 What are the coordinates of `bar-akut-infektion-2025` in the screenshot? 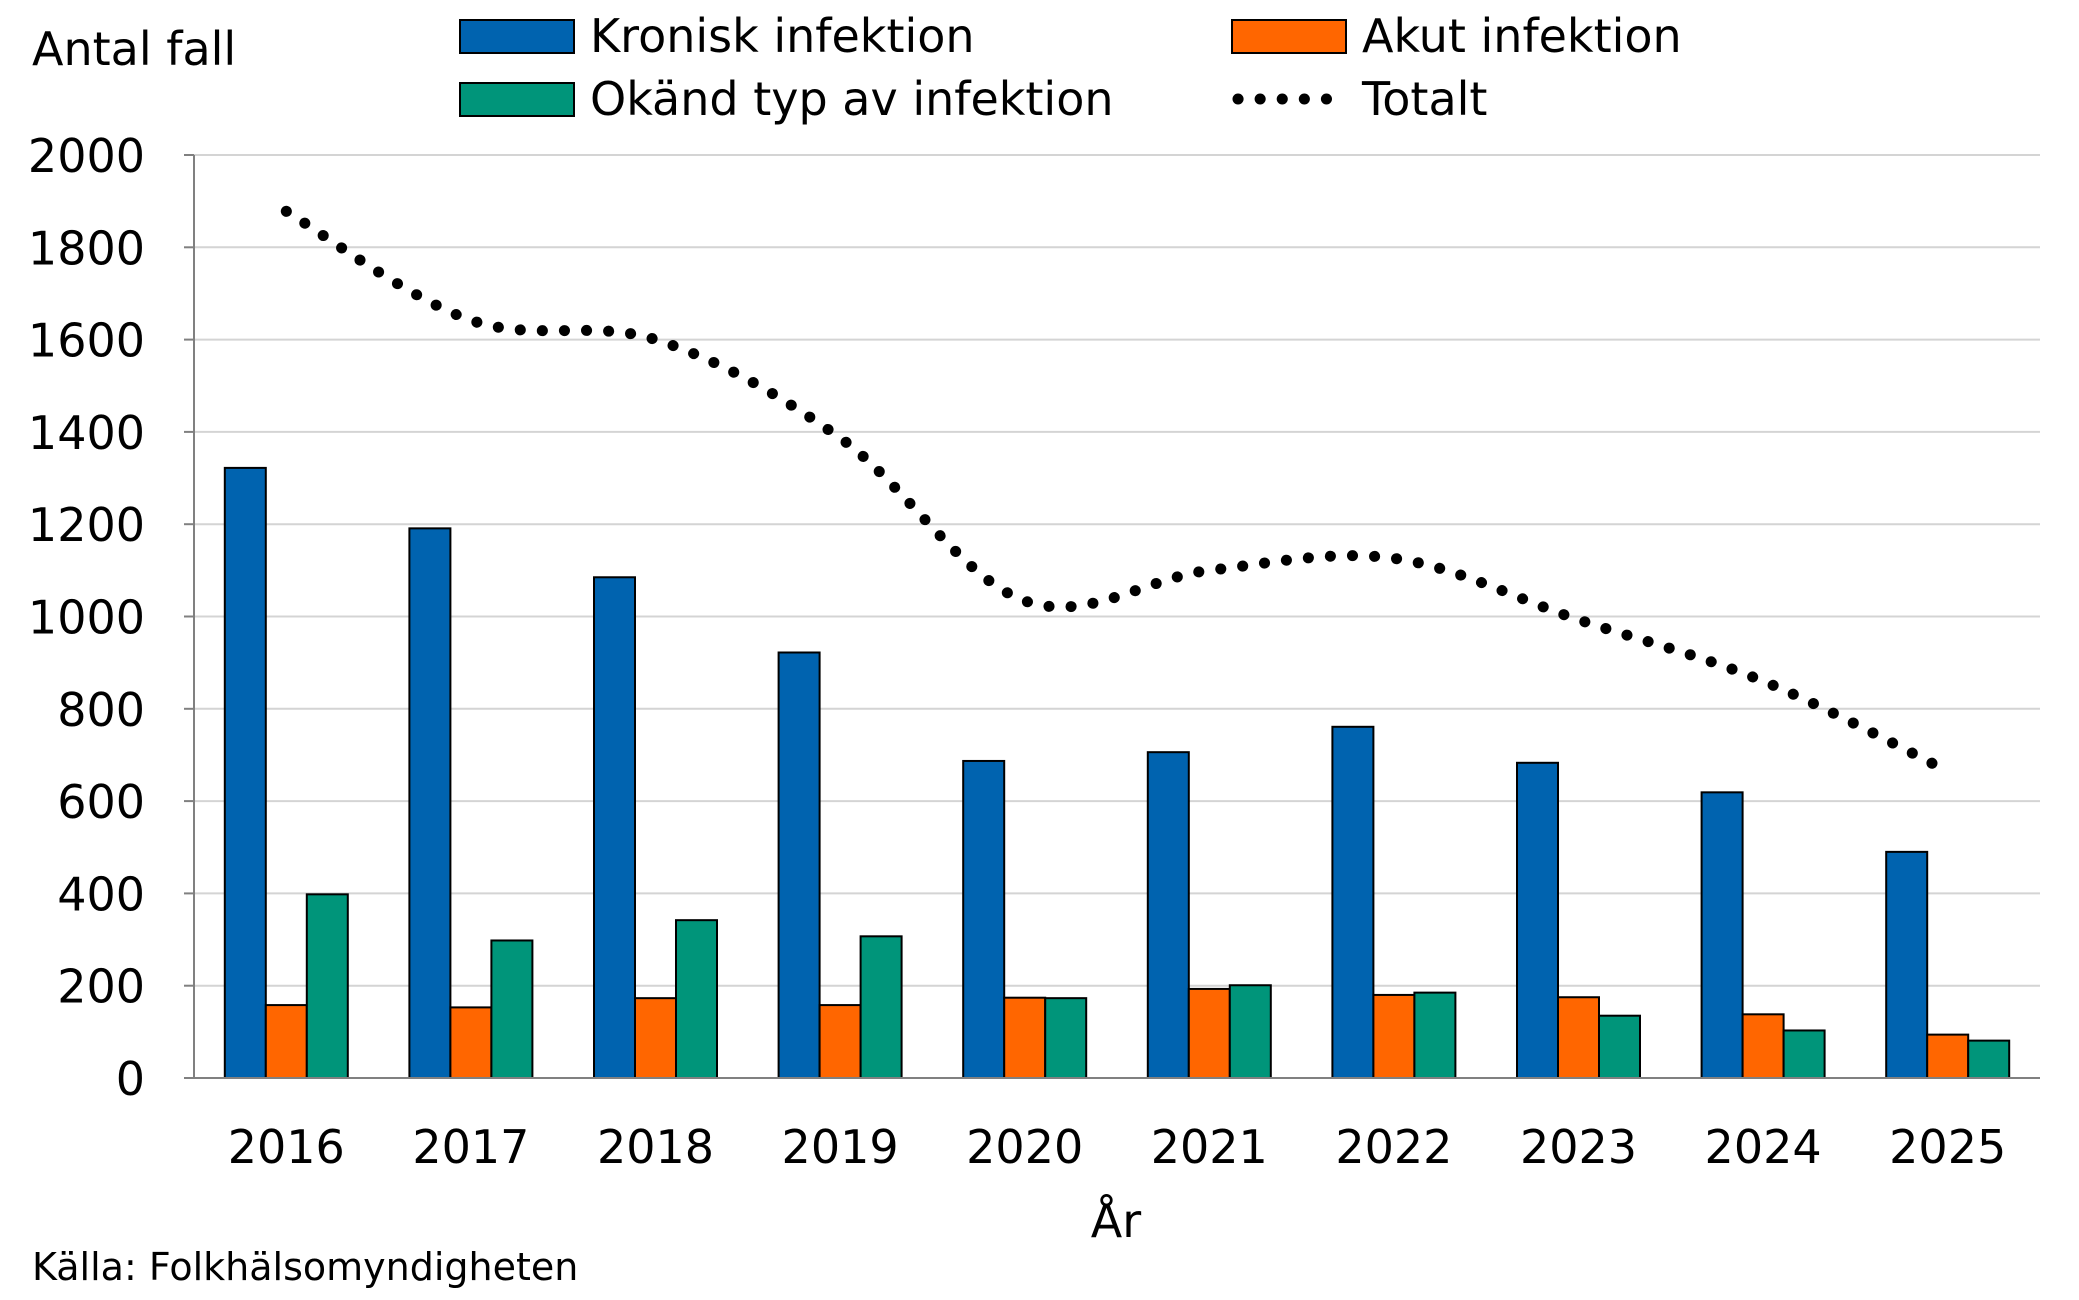 It's located at (1948, 1056).